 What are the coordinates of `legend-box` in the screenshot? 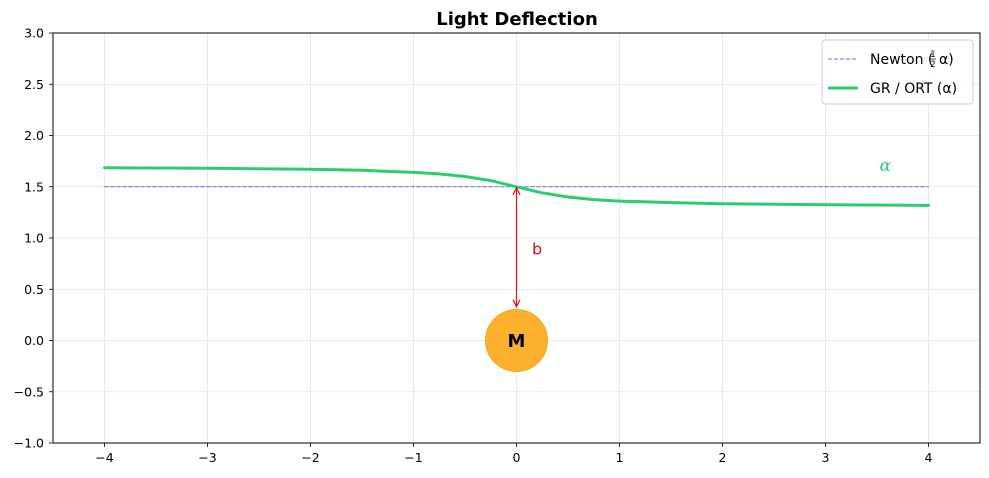 It's located at (897, 72).